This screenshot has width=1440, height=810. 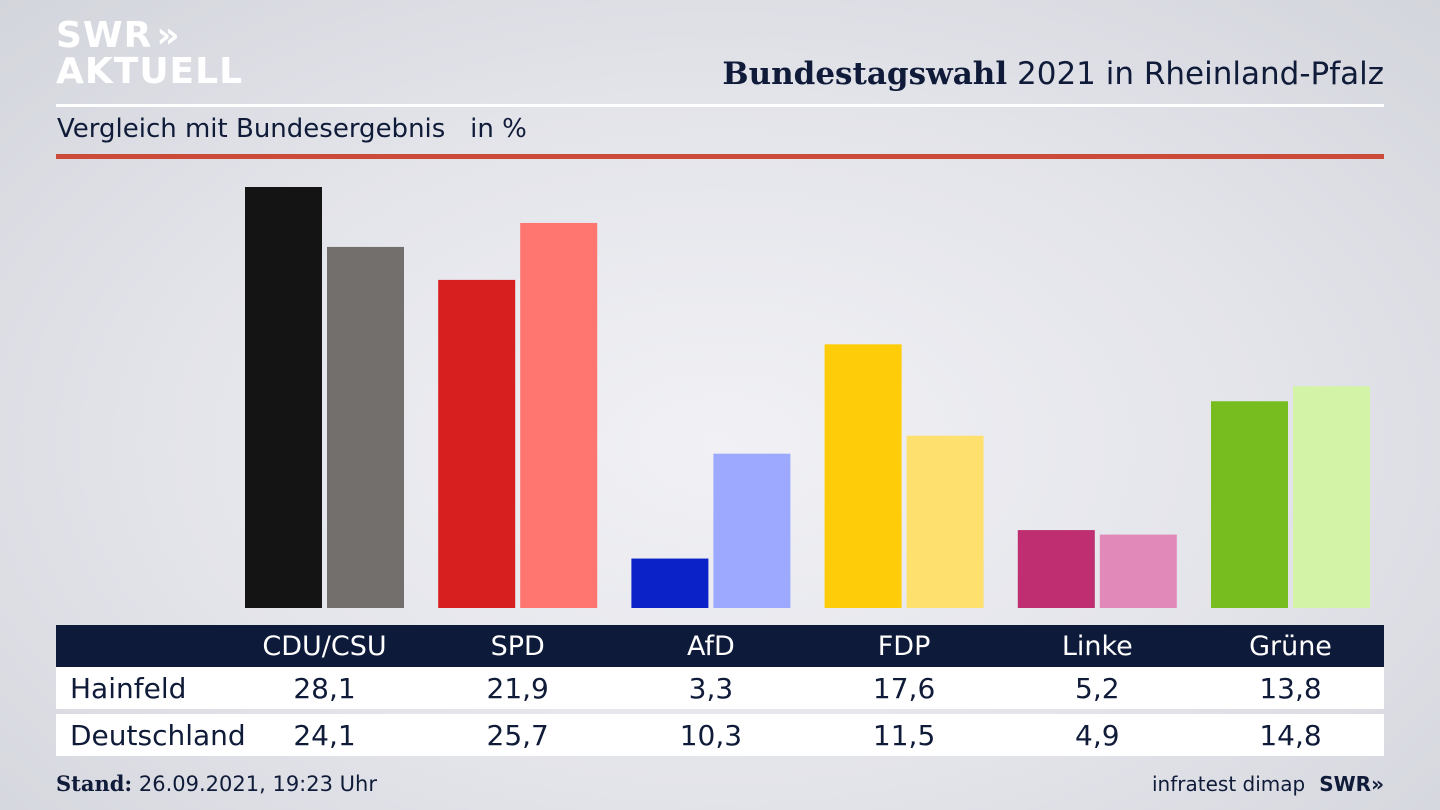 What do you see at coordinates (283, 397) in the screenshot?
I see `bar-cdu-csu-hainfeld` at bounding box center [283, 397].